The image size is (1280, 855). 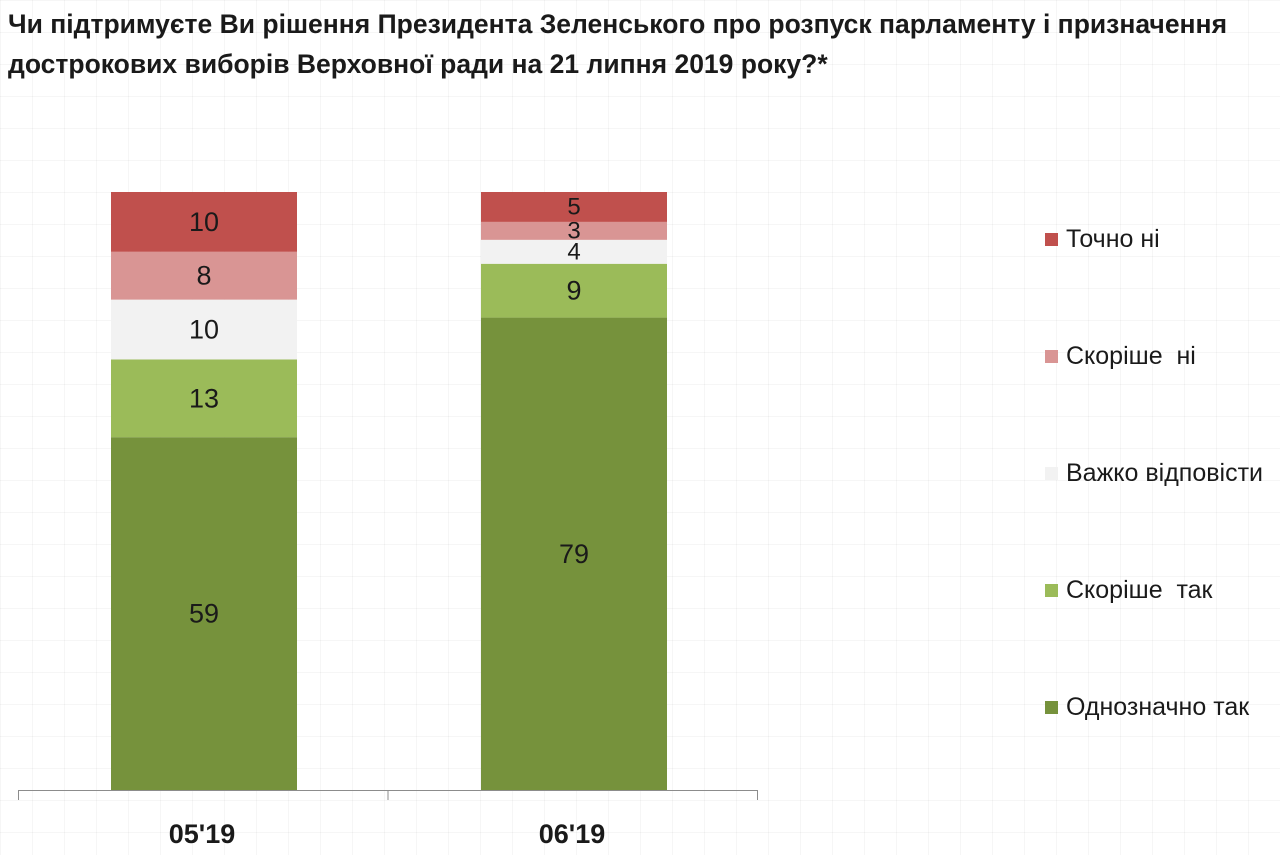 I want to click on data-label: 8, so click(x=203, y=276).